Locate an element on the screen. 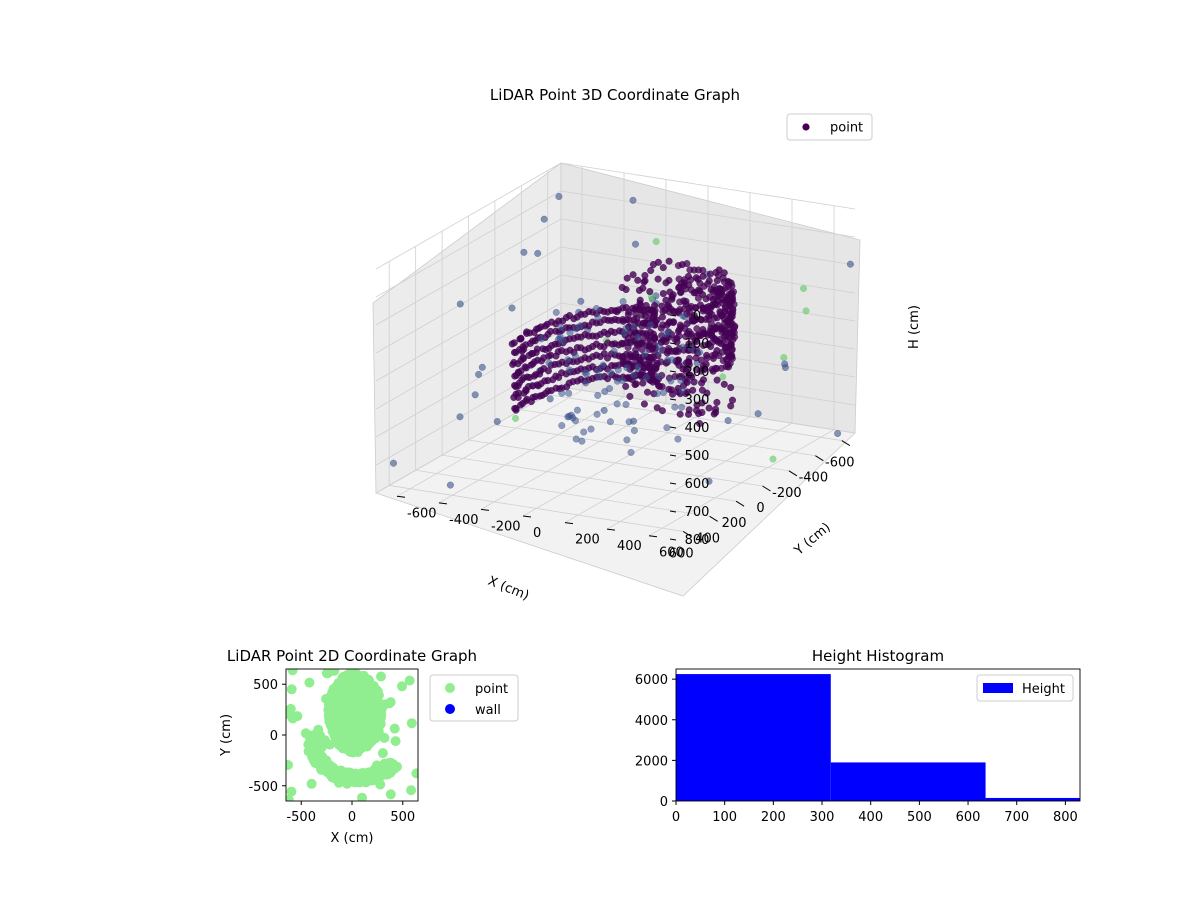 Image resolution: width=1200 pixels, height=900 pixels. chart2d-title: LiDAR Point 2D Coordinate Graph is located at coordinates (352, 656).